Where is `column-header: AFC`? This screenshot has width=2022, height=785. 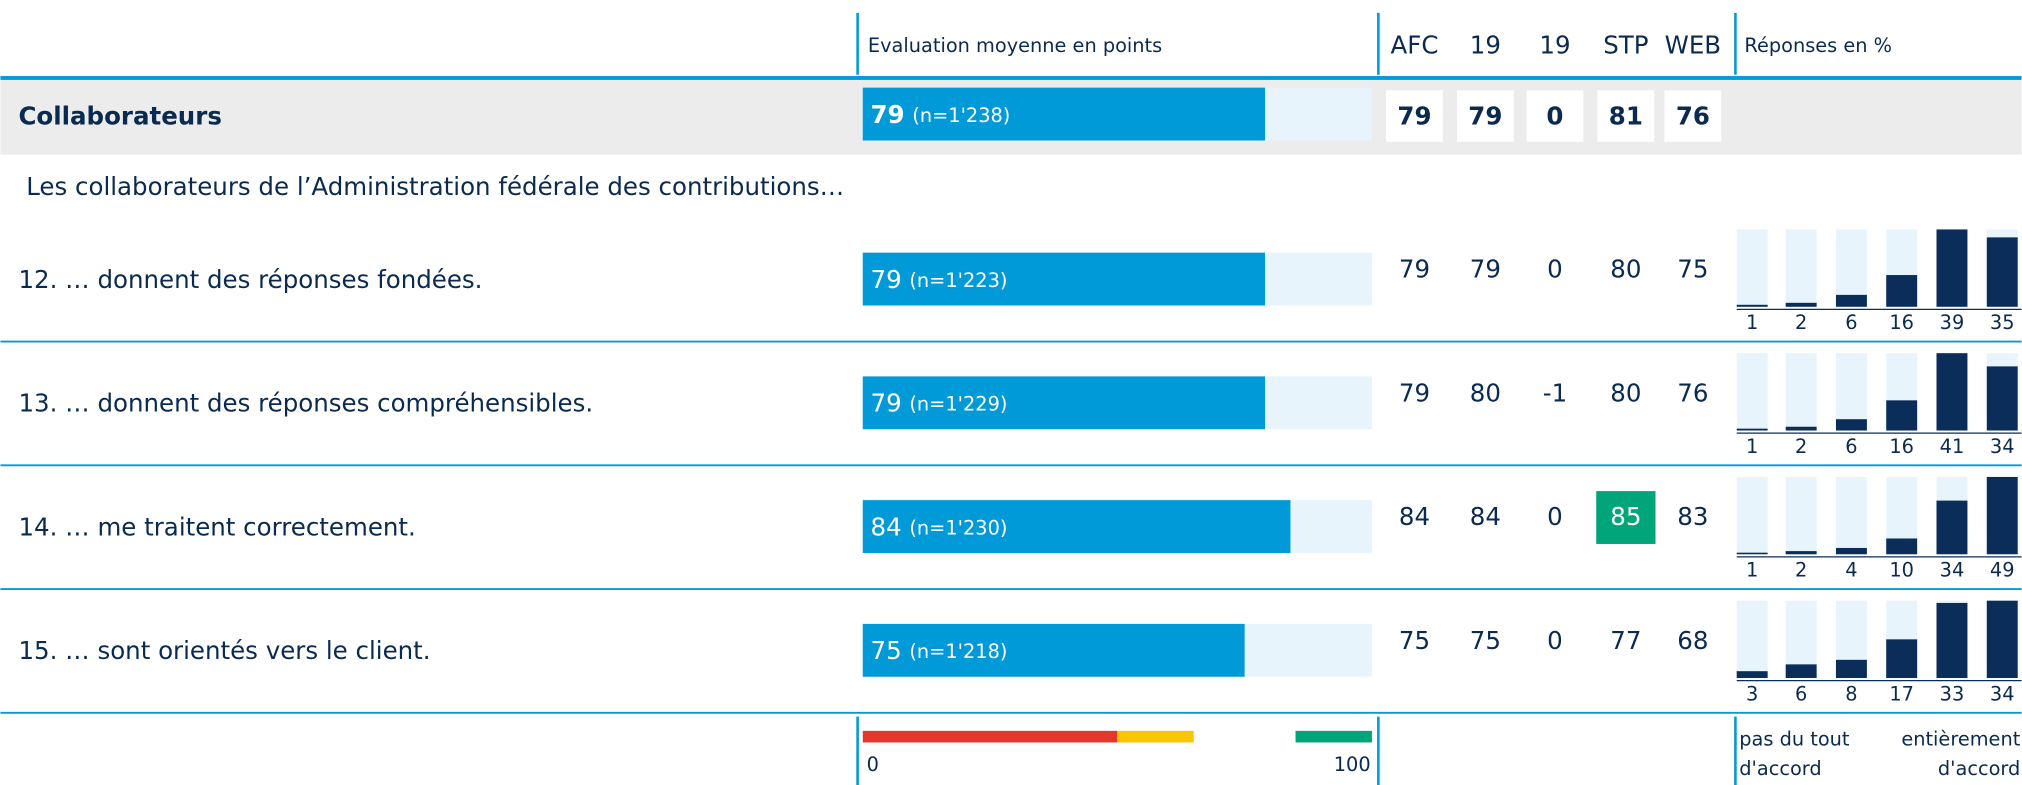
column-header: AFC is located at coordinates (1414, 44).